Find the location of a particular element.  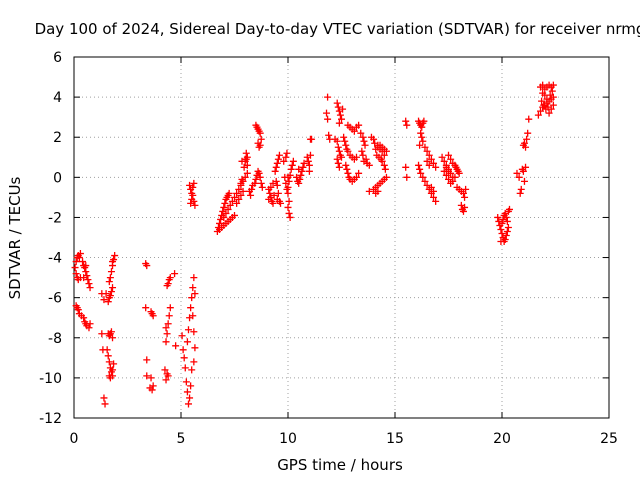

x-tick-label: 15 is located at coordinates (395, 439).